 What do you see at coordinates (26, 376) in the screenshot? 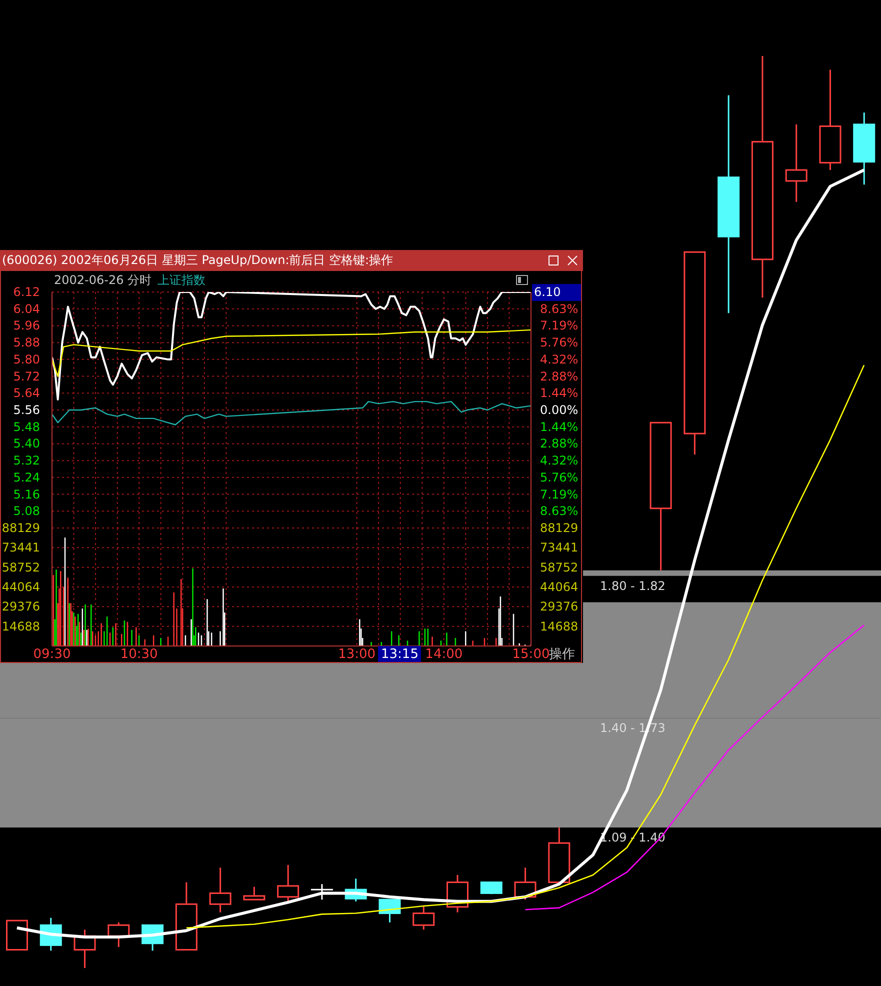
I see `y-tick-label: 5.72` at bounding box center [26, 376].